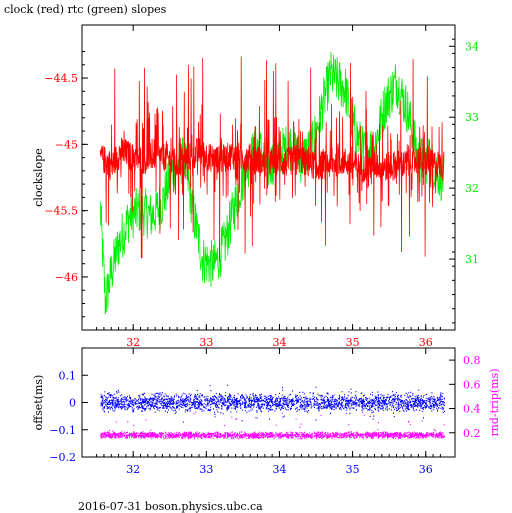 The width and height of the screenshot is (512, 513). Describe the element at coordinates (472, 433) in the screenshot. I see `y-tick-label-right: 0.2` at that location.